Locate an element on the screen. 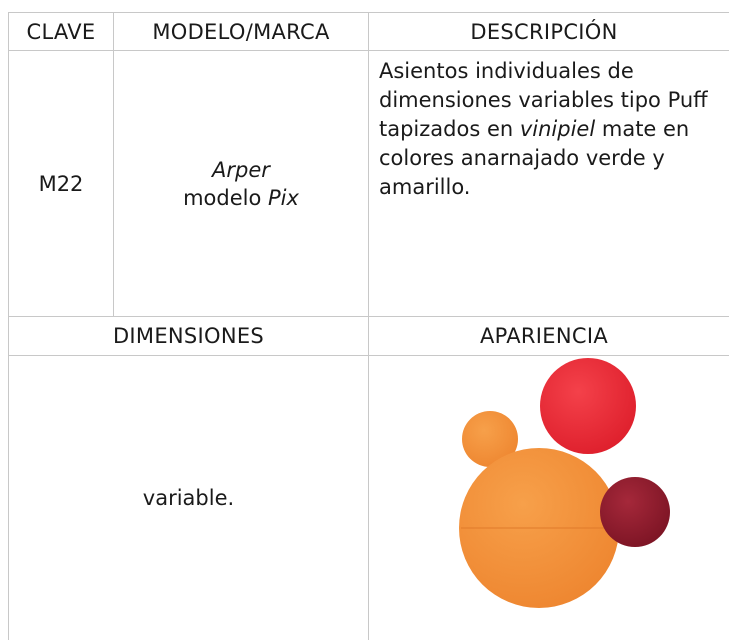  header-cell: CLAVE is located at coordinates (60, 31).